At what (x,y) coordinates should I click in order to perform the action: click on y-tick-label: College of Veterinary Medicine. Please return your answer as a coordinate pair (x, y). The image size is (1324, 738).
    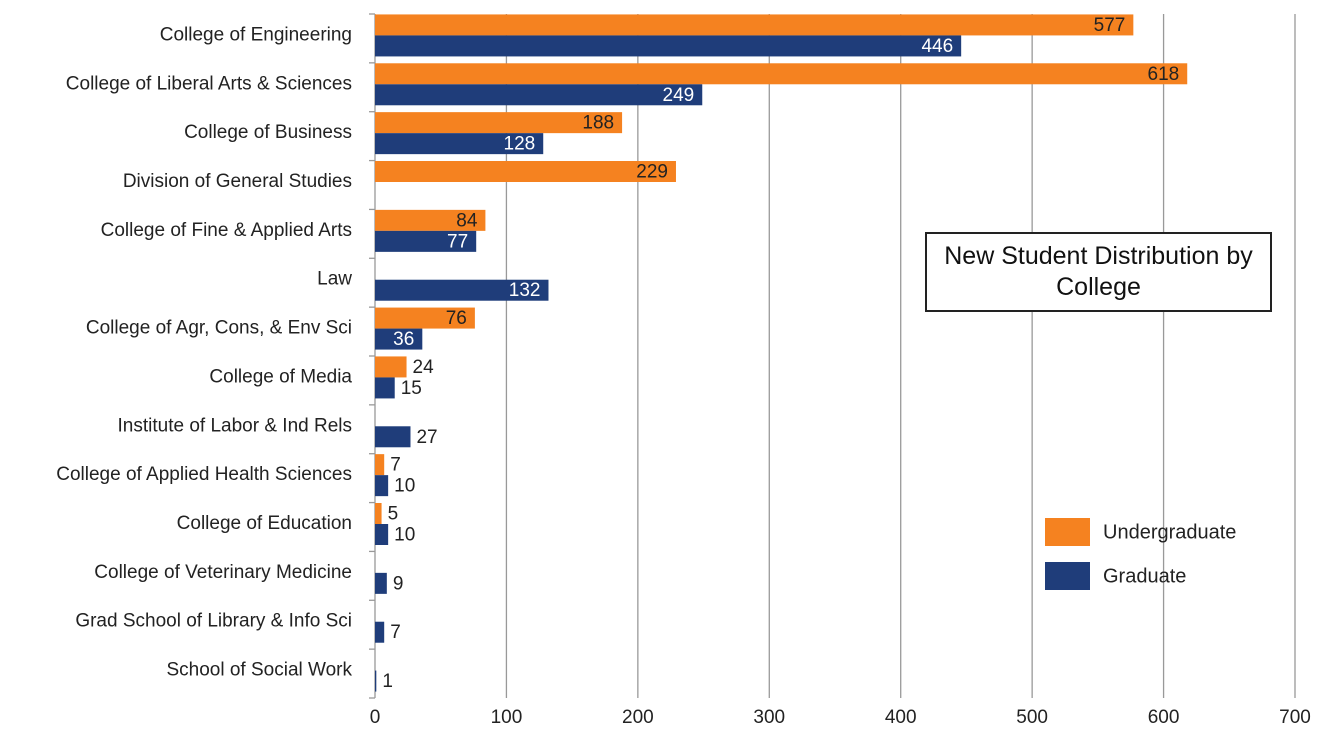
    Looking at the image, I should click on (223, 572).